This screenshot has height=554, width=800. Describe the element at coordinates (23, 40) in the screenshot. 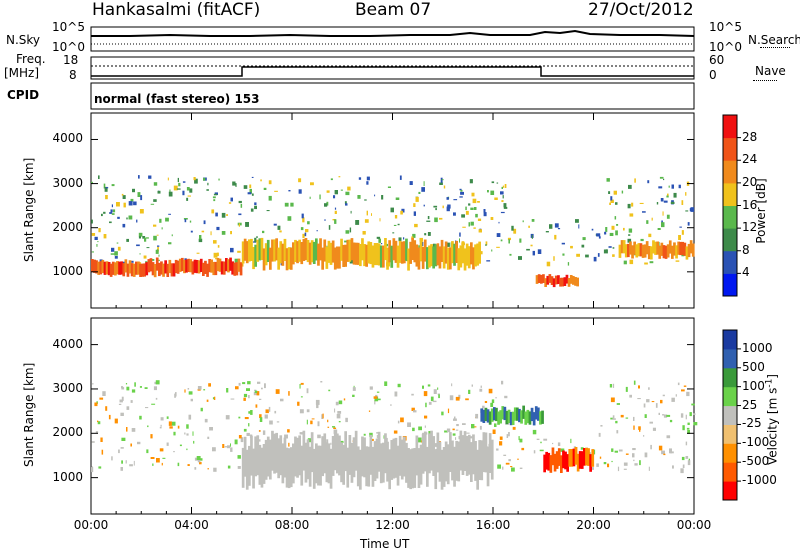

I see `nsky-label: N.Sky` at that location.